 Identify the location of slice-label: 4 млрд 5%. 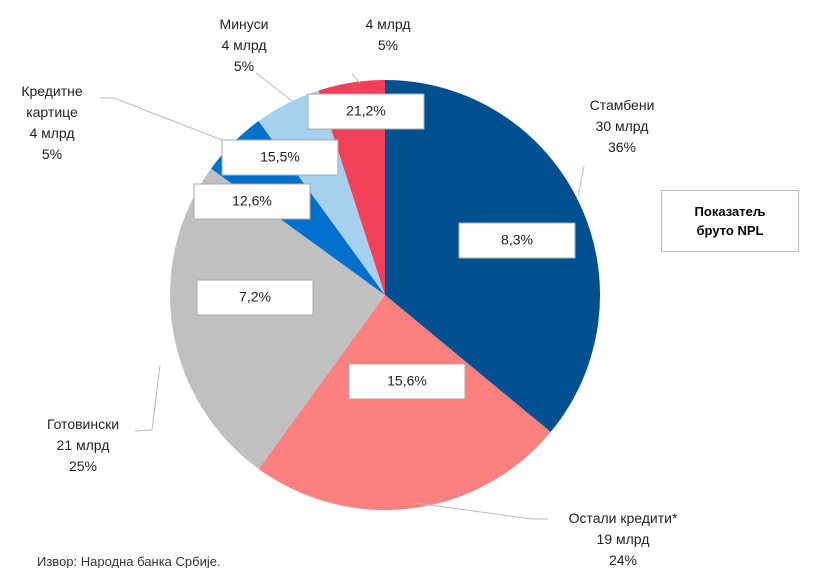
(388, 35).